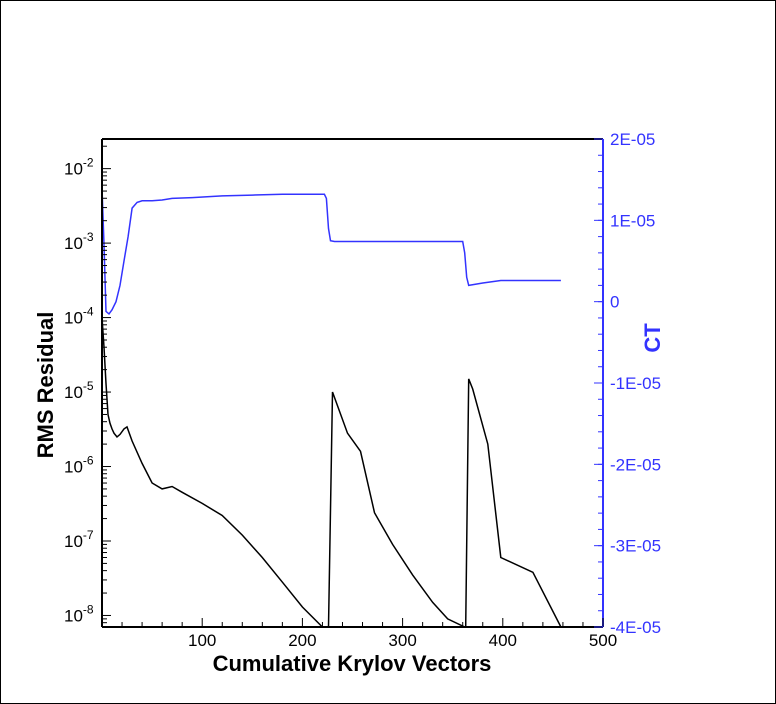 The image size is (776, 704). I want to click on left-y-axis-title: RMS Residual, so click(45, 385).